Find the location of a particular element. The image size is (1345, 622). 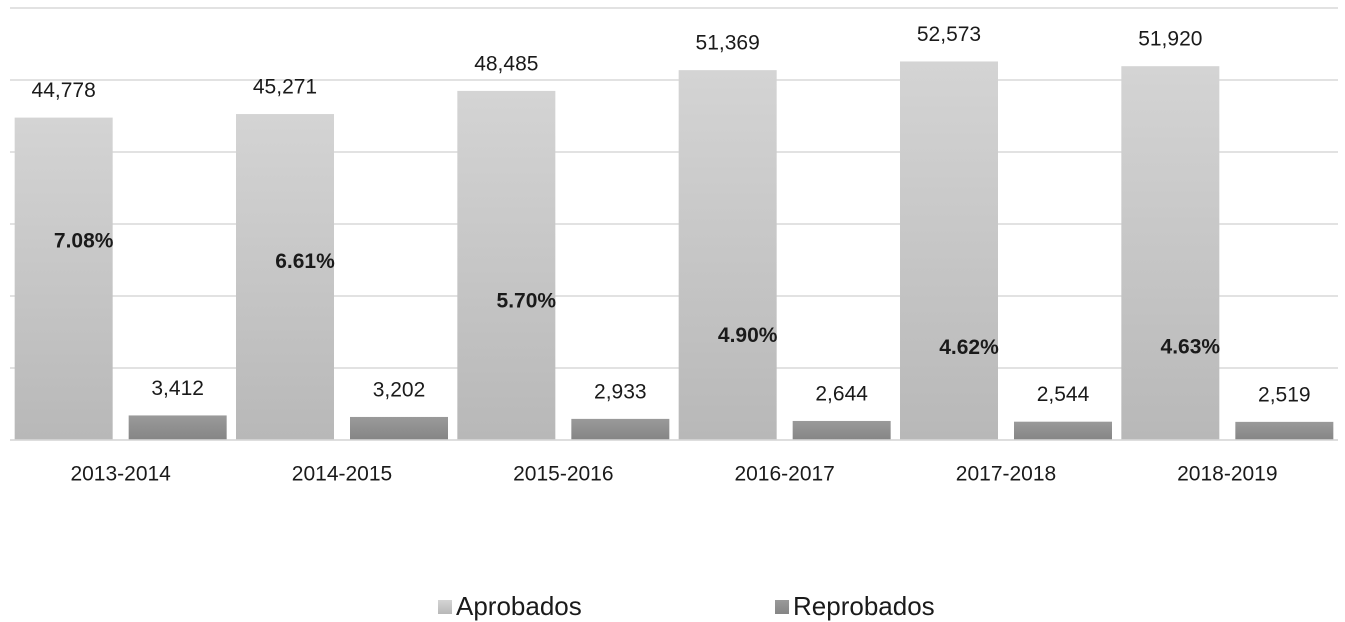

value-label: 2,544 is located at coordinates (1063, 394).